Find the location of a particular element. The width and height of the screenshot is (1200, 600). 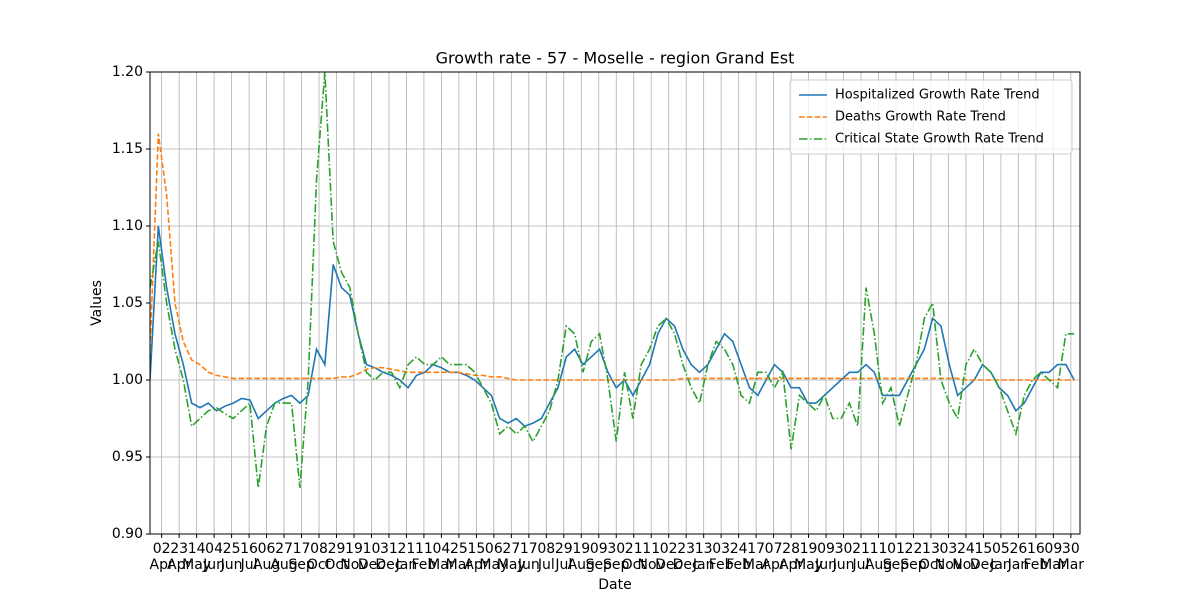

x-tick-label: 09 Mar is located at coordinates (1053, 557).